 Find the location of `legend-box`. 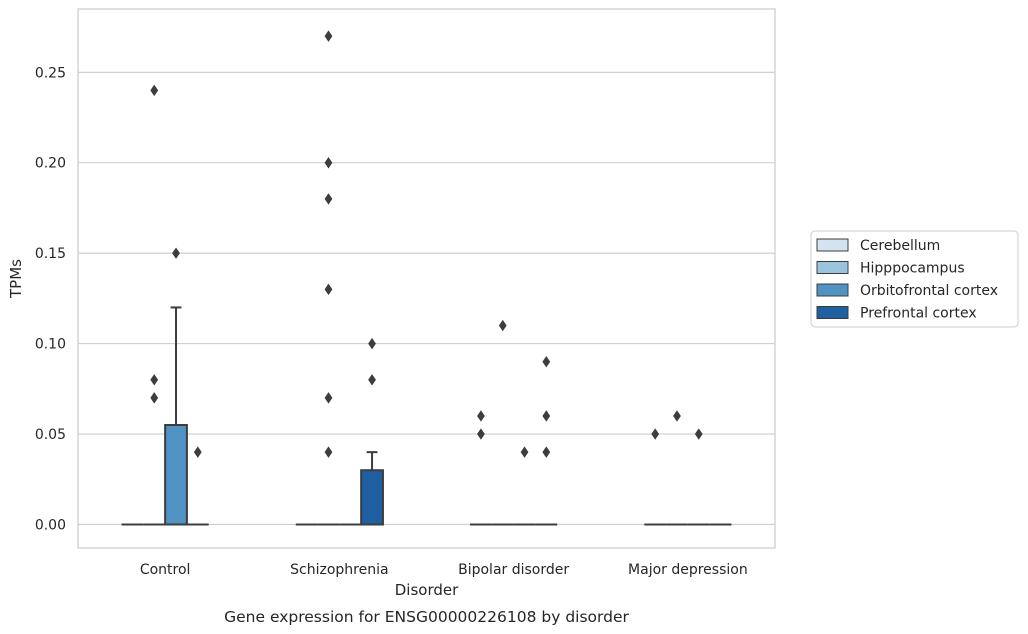

legend-box is located at coordinates (914, 279).